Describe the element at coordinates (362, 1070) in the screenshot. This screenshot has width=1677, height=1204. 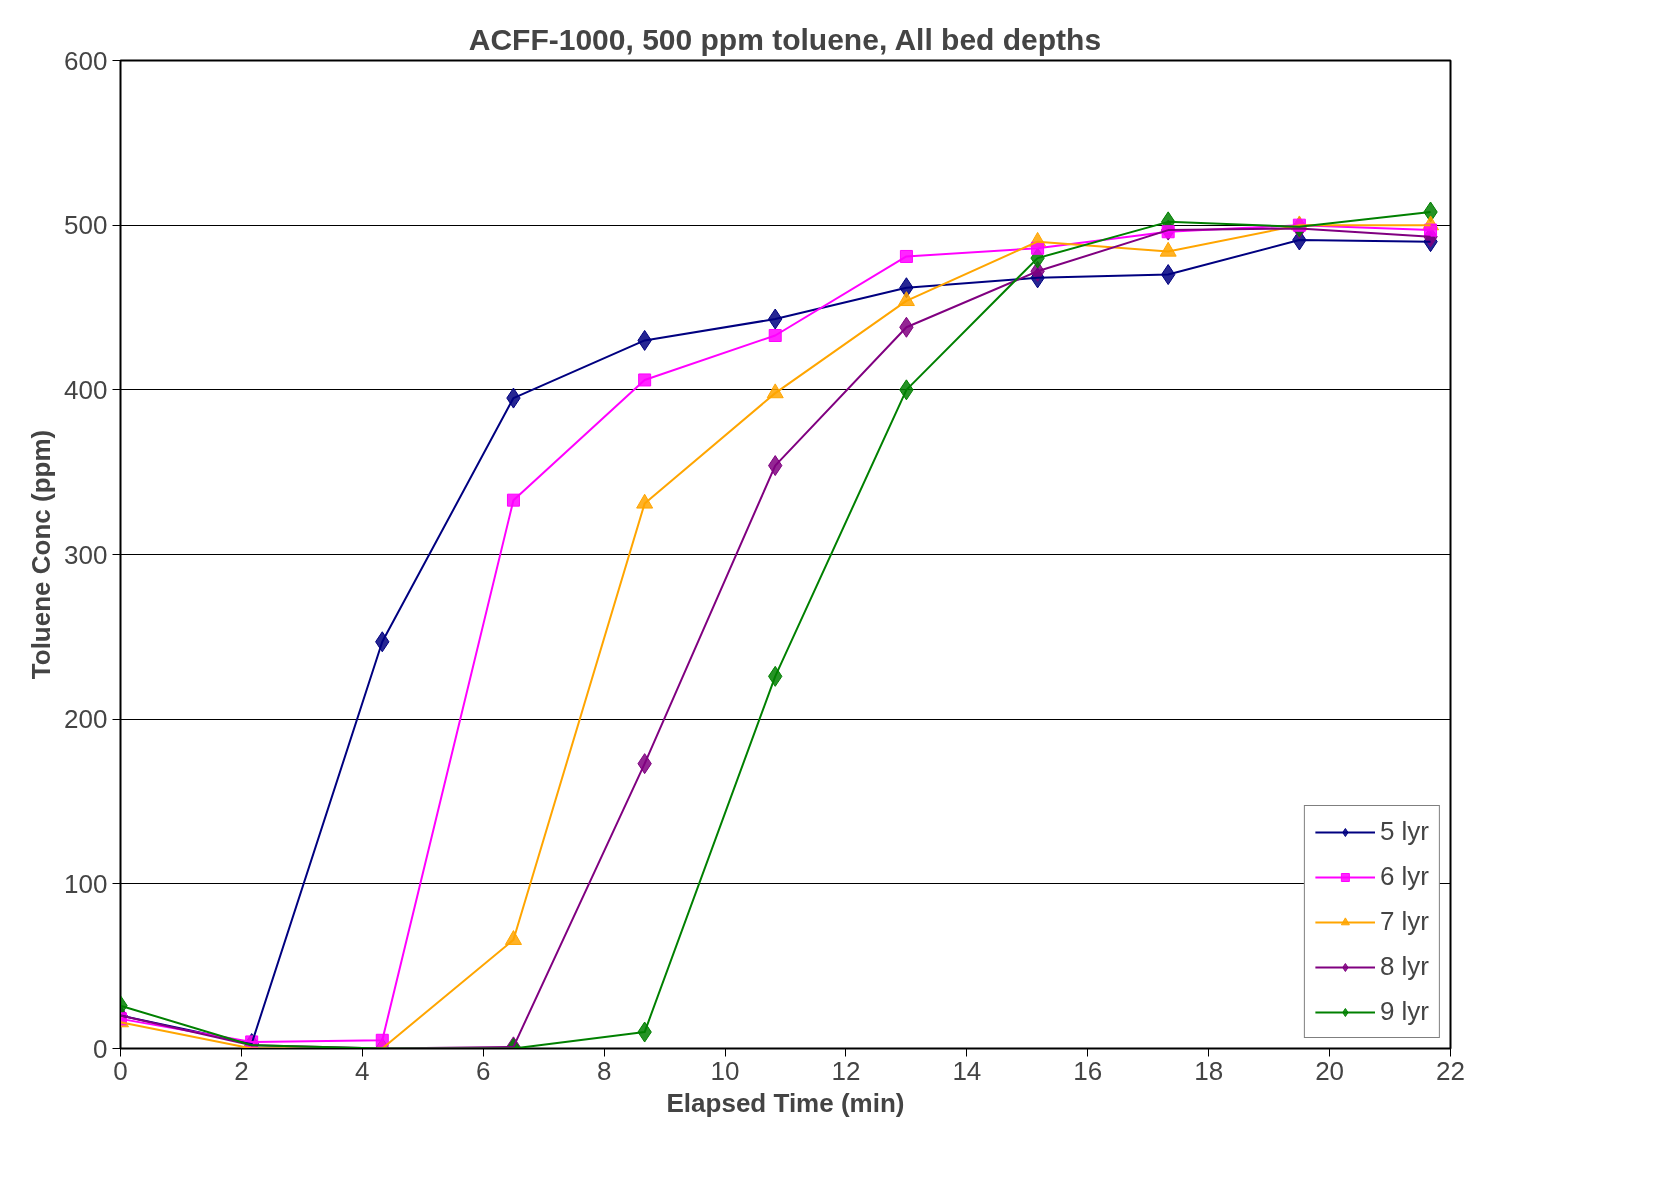
I see `x-tick-label: 4` at that location.